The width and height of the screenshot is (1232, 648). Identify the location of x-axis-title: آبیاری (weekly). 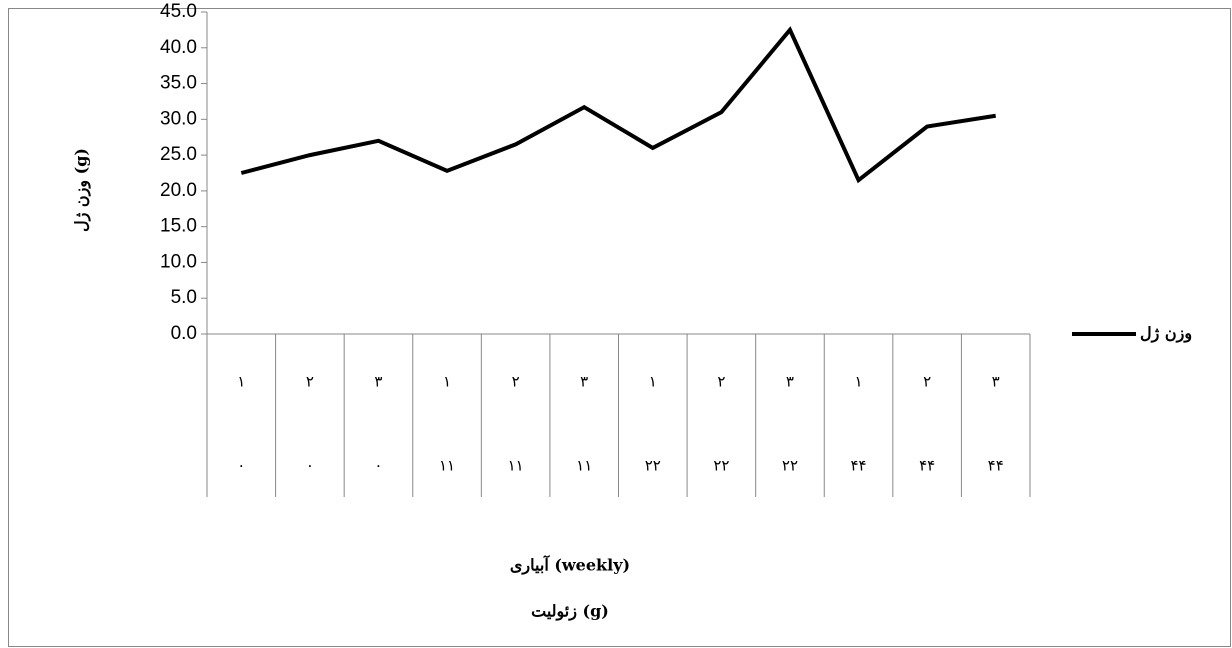
(570, 565).